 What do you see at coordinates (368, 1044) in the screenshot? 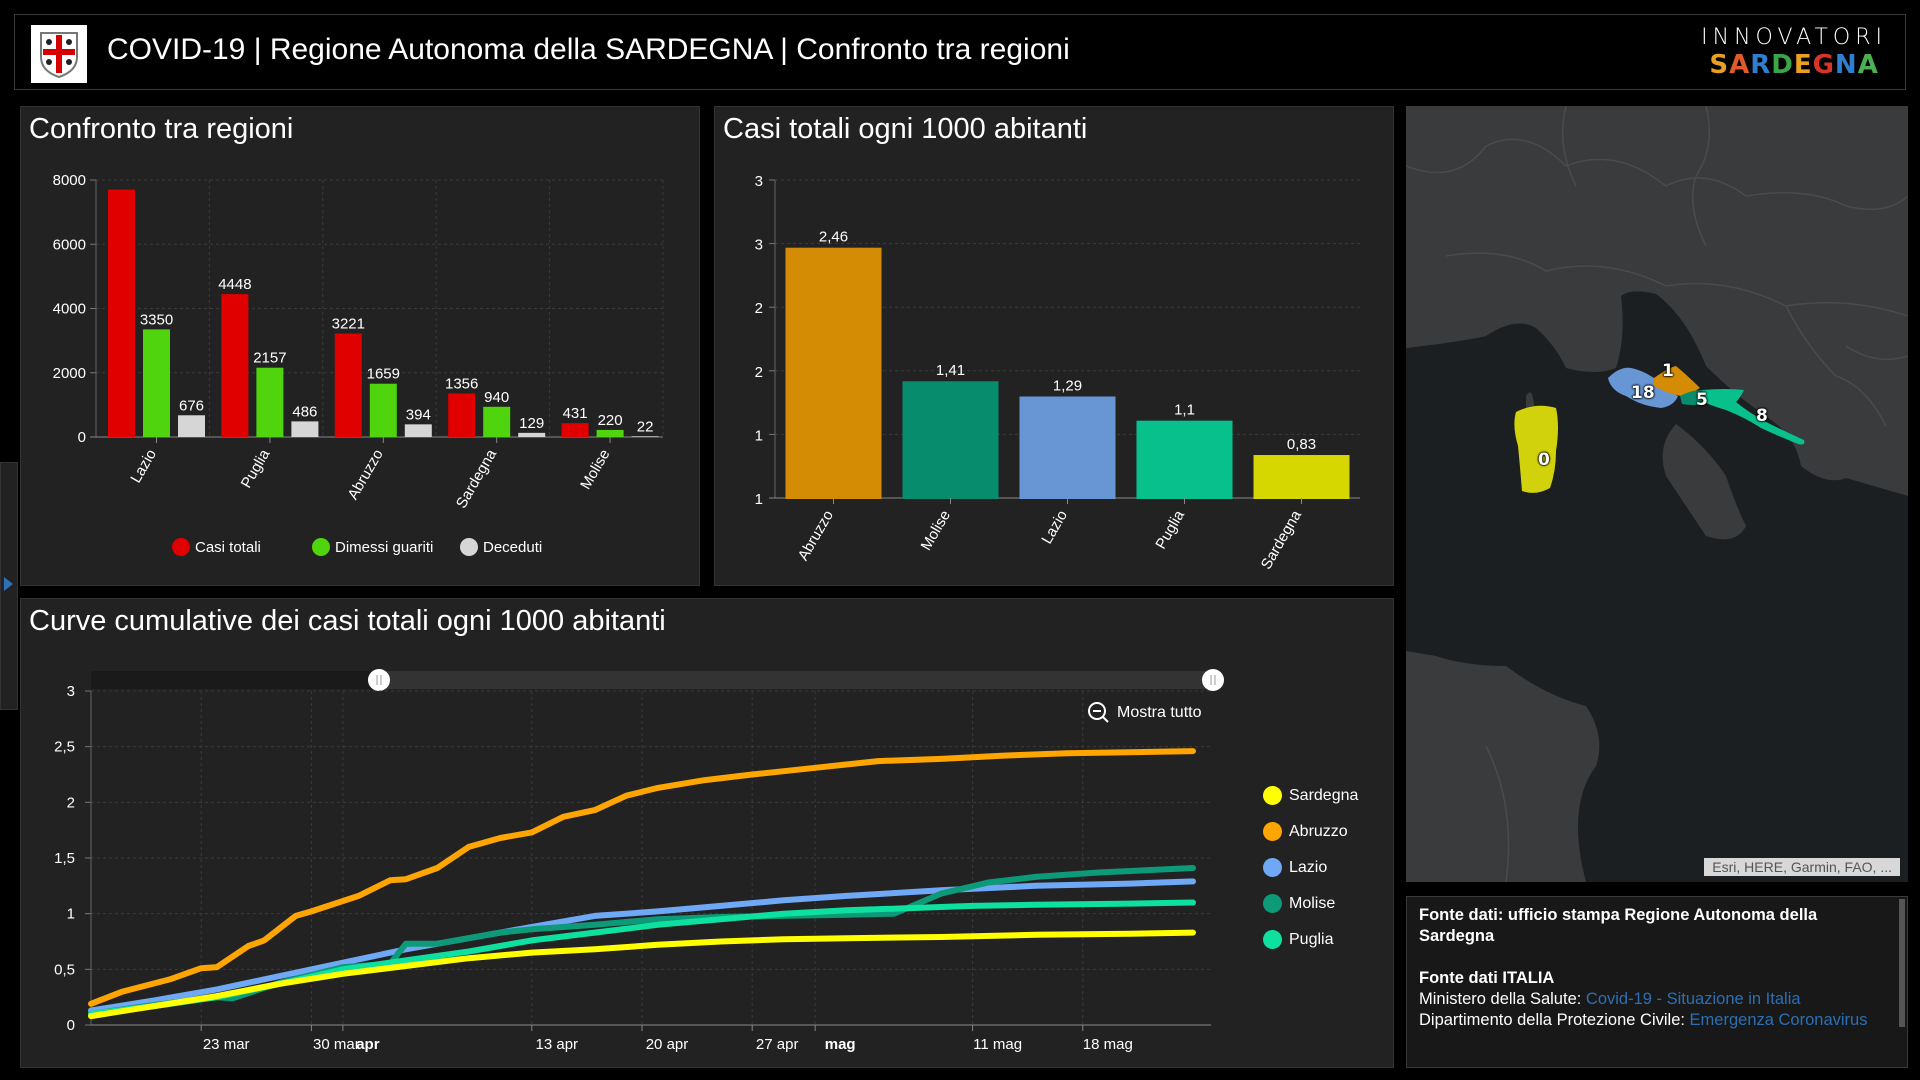
I see `x-tick-label: apr` at bounding box center [368, 1044].